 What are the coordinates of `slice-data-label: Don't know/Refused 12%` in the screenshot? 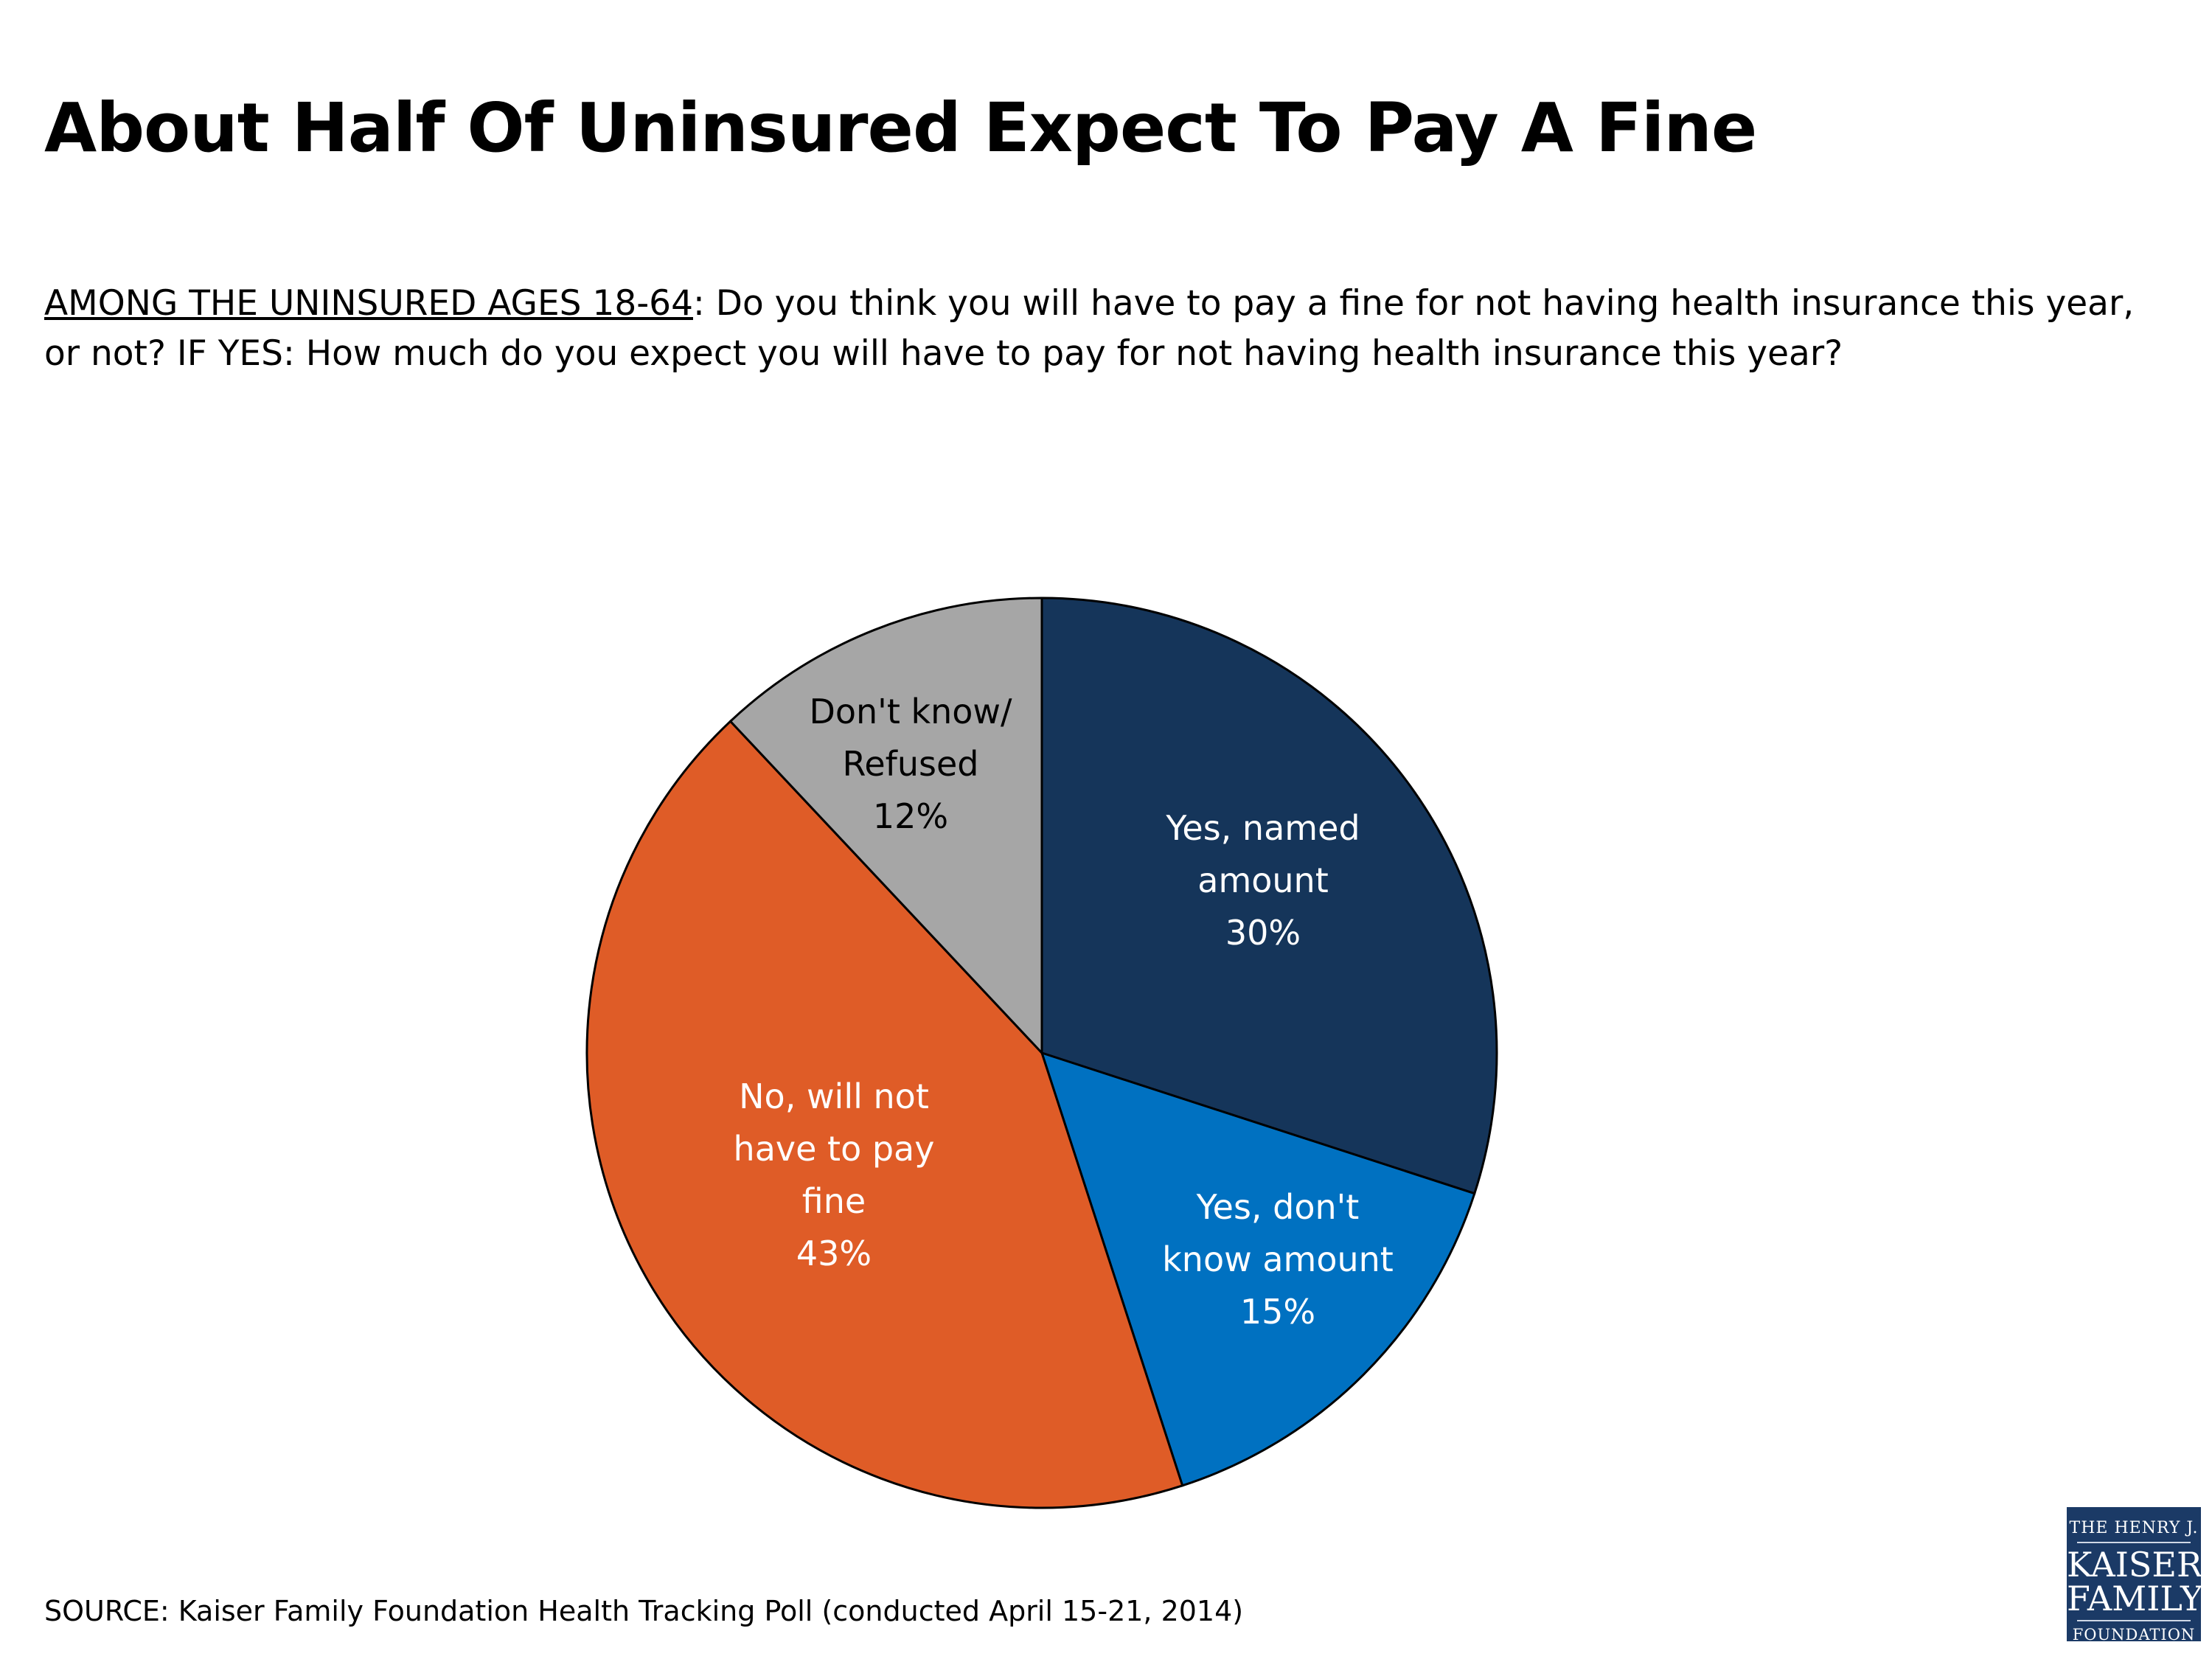 It's located at (910, 764).